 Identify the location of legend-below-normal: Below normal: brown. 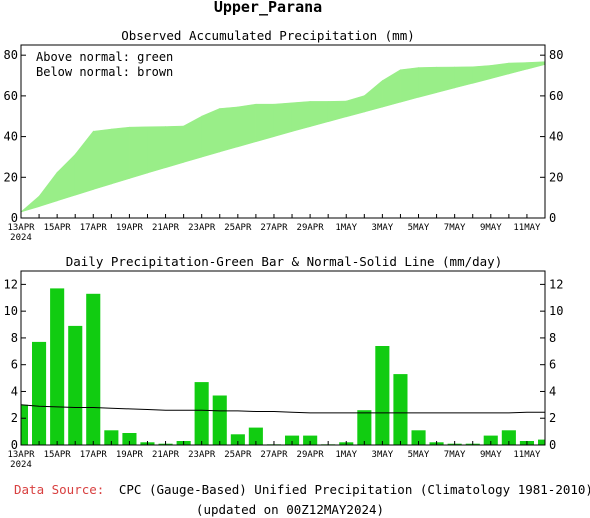
(104, 72).